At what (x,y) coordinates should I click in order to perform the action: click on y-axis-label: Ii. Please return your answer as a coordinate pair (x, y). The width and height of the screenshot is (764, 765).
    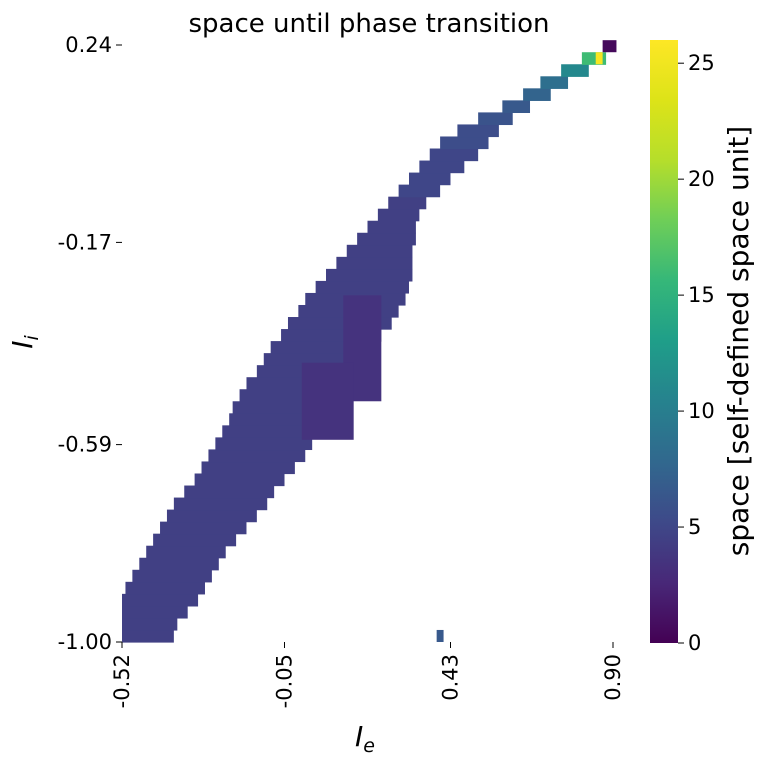
    Looking at the image, I should click on (24, 342).